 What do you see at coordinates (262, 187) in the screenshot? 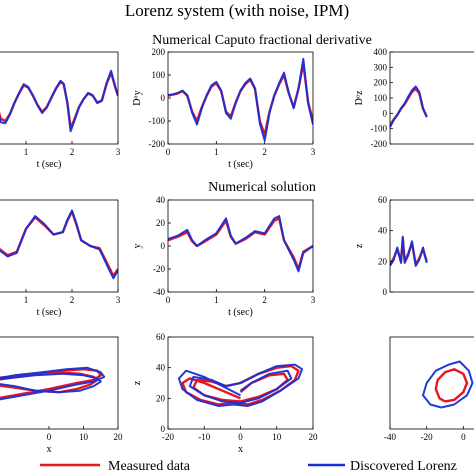
I see `row2-title: Numerical solution` at bounding box center [262, 187].